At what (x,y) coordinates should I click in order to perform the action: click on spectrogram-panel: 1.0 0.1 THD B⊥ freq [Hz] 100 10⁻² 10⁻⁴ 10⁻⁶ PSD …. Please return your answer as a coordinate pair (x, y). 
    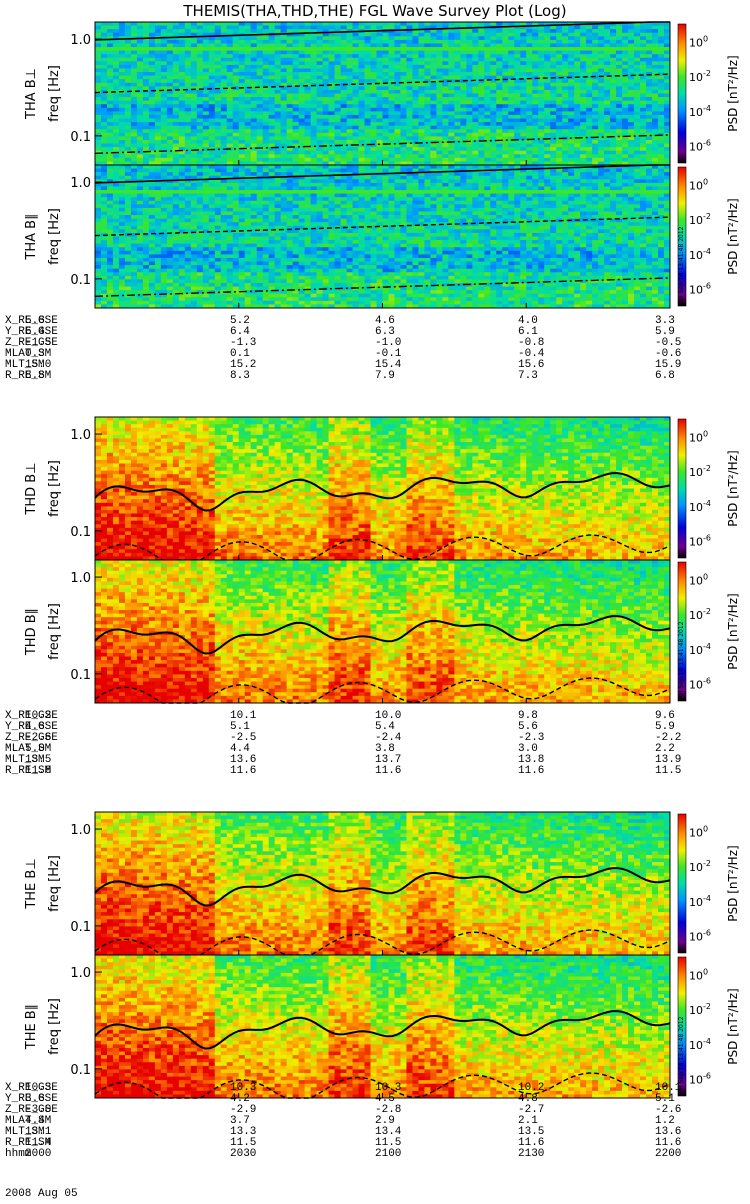
    Looking at the image, I should click on (382, 489).